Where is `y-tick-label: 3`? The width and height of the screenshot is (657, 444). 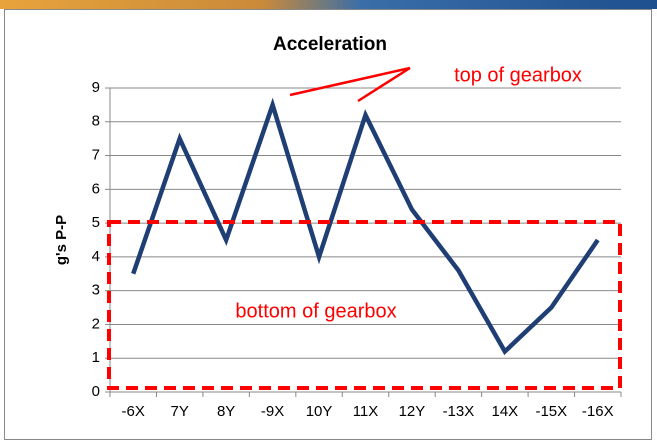 y-tick-label: 3 is located at coordinates (96, 290).